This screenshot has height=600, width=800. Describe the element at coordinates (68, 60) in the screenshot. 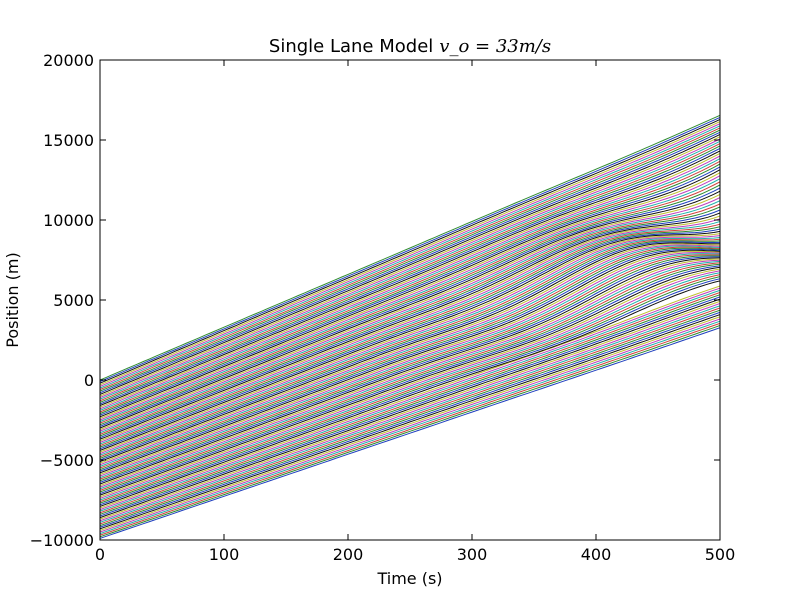

I see `y-tick-label: 20000` at that location.